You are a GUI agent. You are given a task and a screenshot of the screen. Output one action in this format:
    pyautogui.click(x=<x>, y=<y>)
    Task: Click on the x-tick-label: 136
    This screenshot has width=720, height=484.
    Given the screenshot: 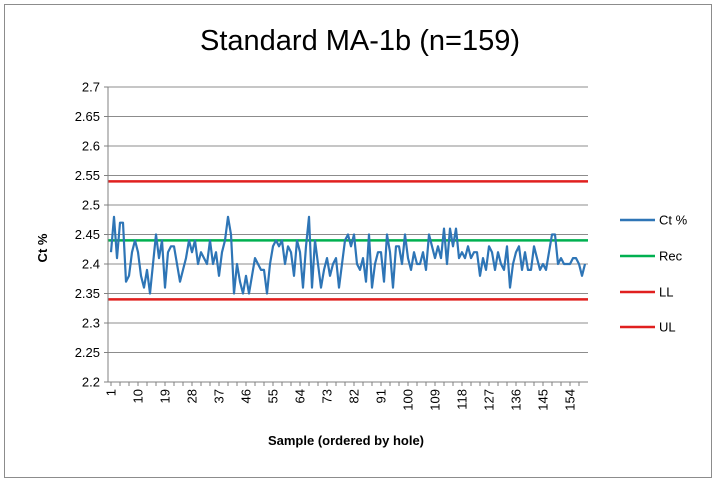 What is the action you would take?
    pyautogui.click(x=516, y=400)
    